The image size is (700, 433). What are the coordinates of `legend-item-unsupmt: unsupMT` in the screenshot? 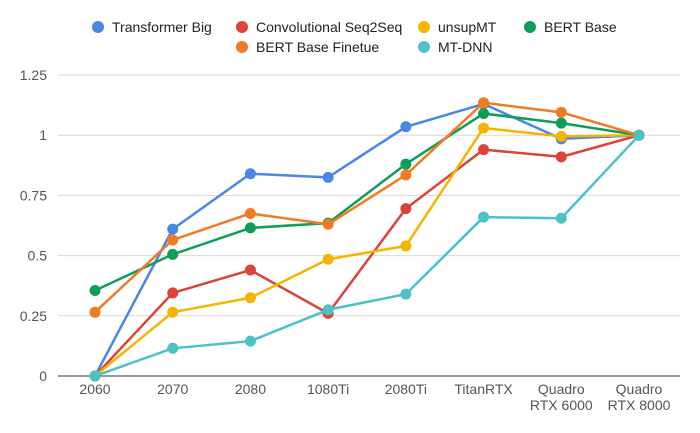 It's located at (457, 27).